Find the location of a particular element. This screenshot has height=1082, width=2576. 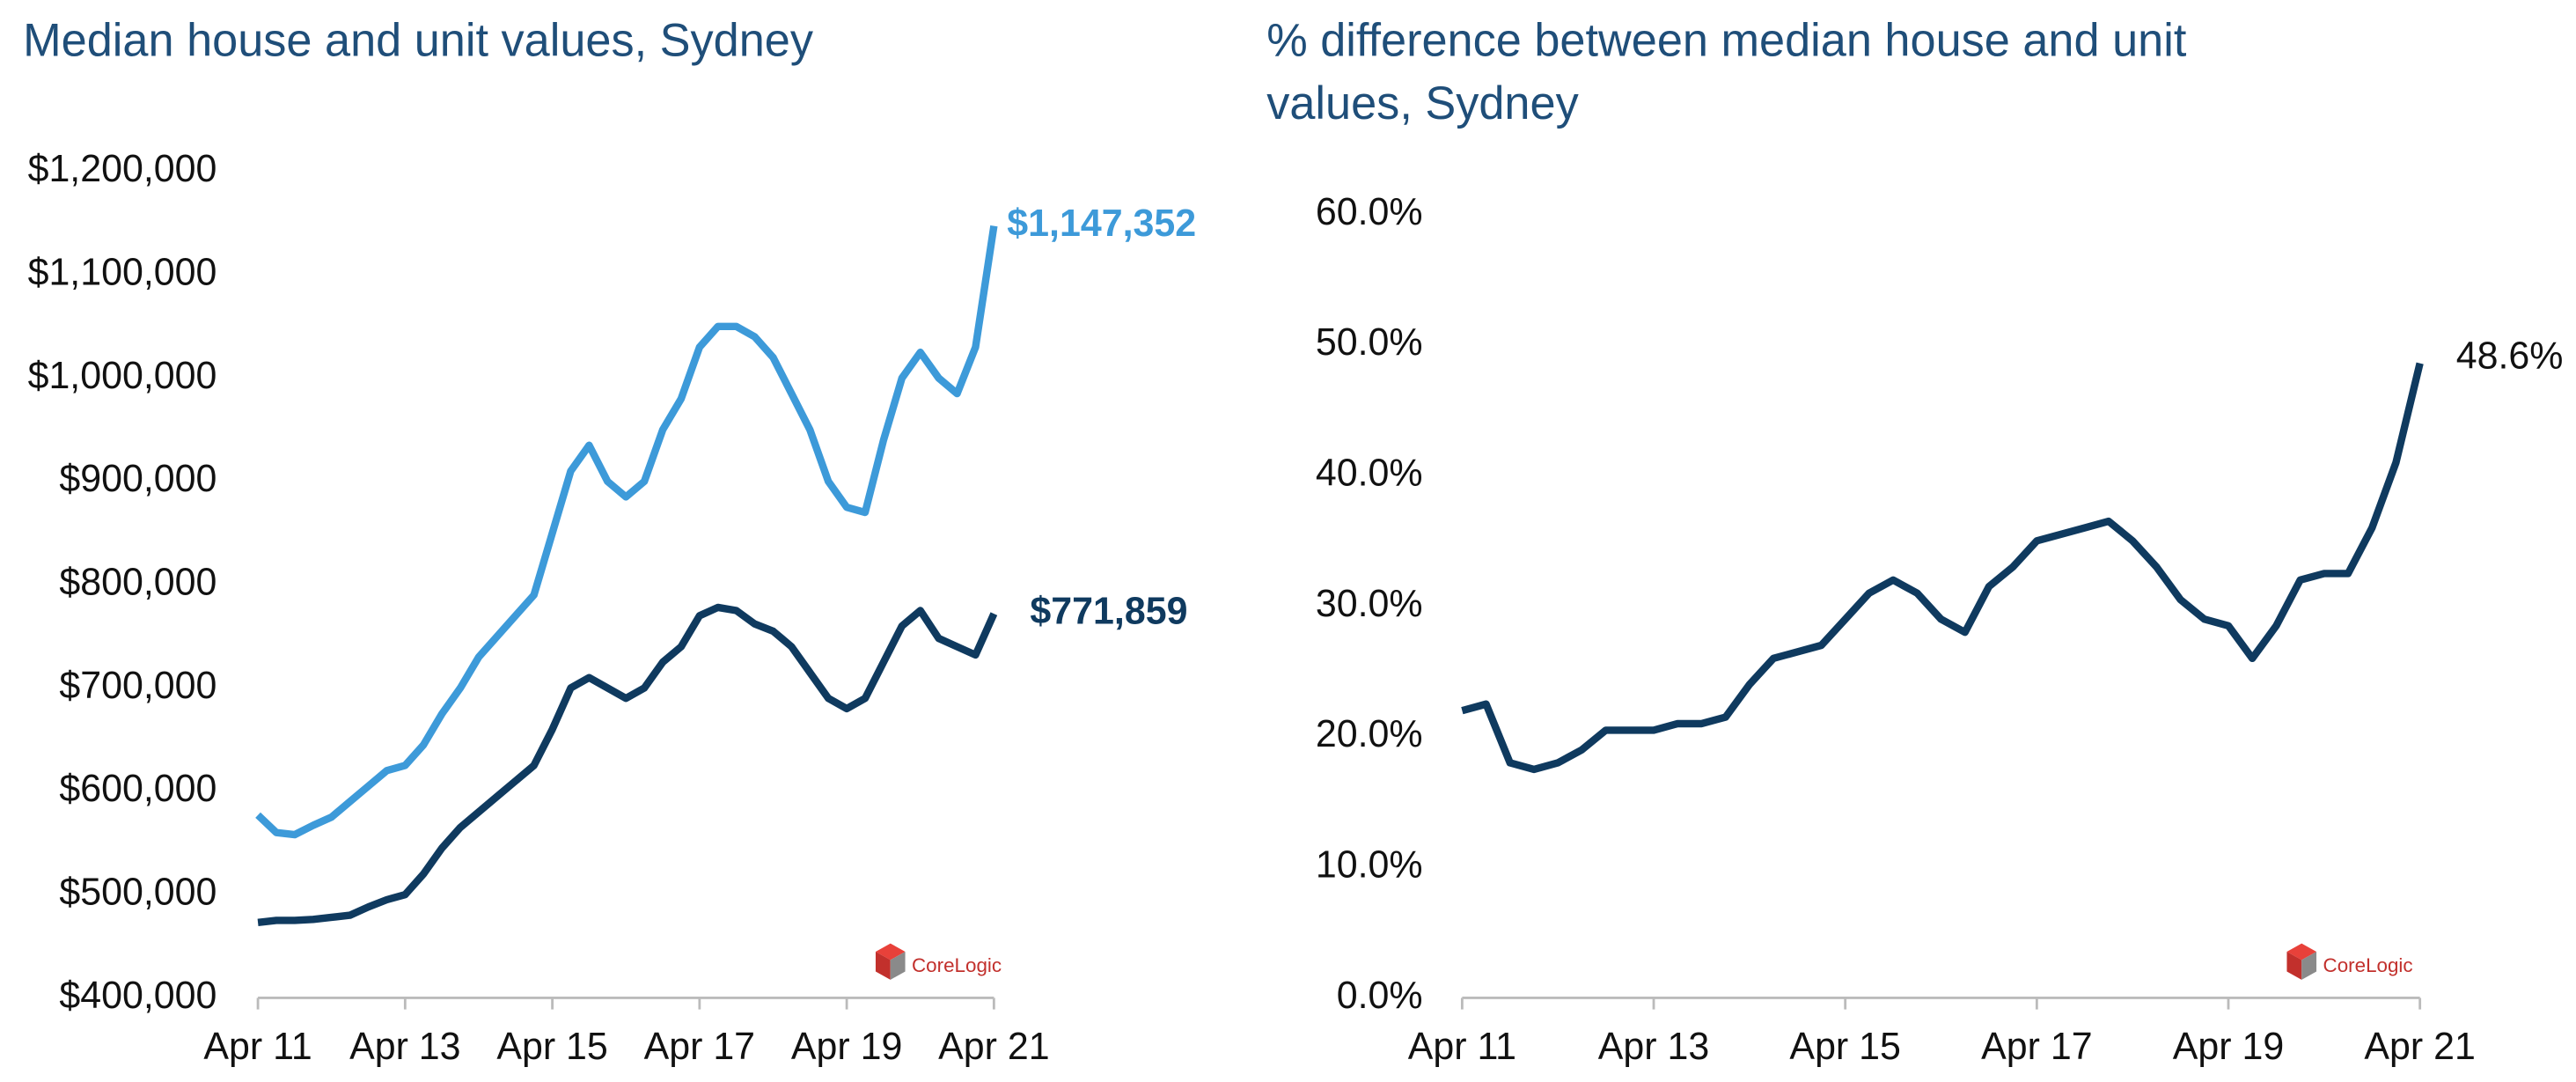

y-tick-label: $600,000 is located at coordinates (138, 789).